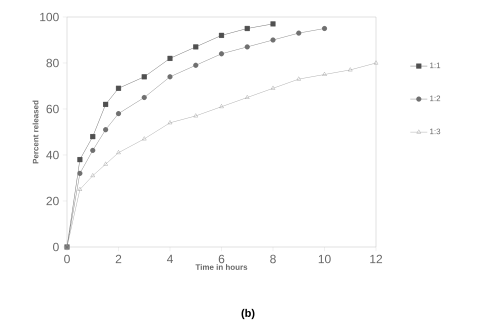 This screenshot has width=498, height=336. Describe the element at coordinates (56, 247) in the screenshot. I see `y-tick-label: 0` at that location.